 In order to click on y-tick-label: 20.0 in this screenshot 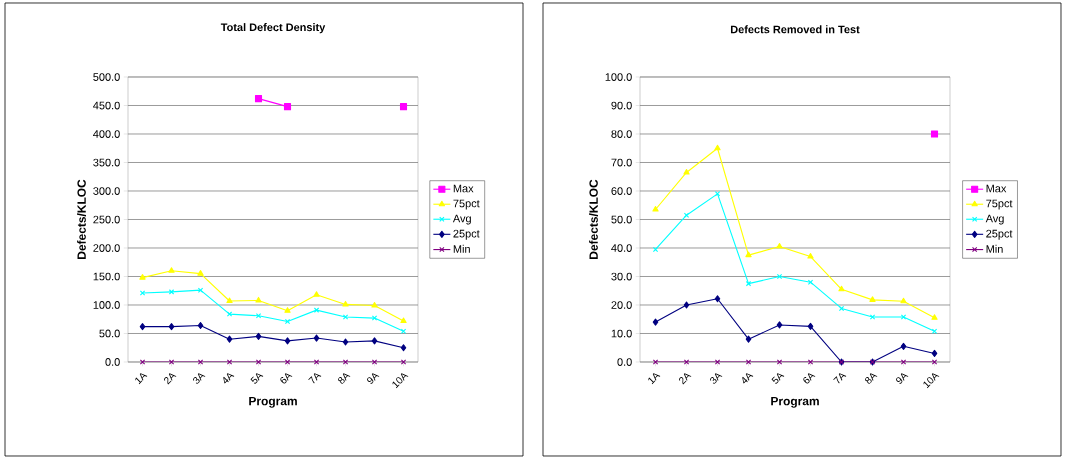, I will do `click(621, 305)`.